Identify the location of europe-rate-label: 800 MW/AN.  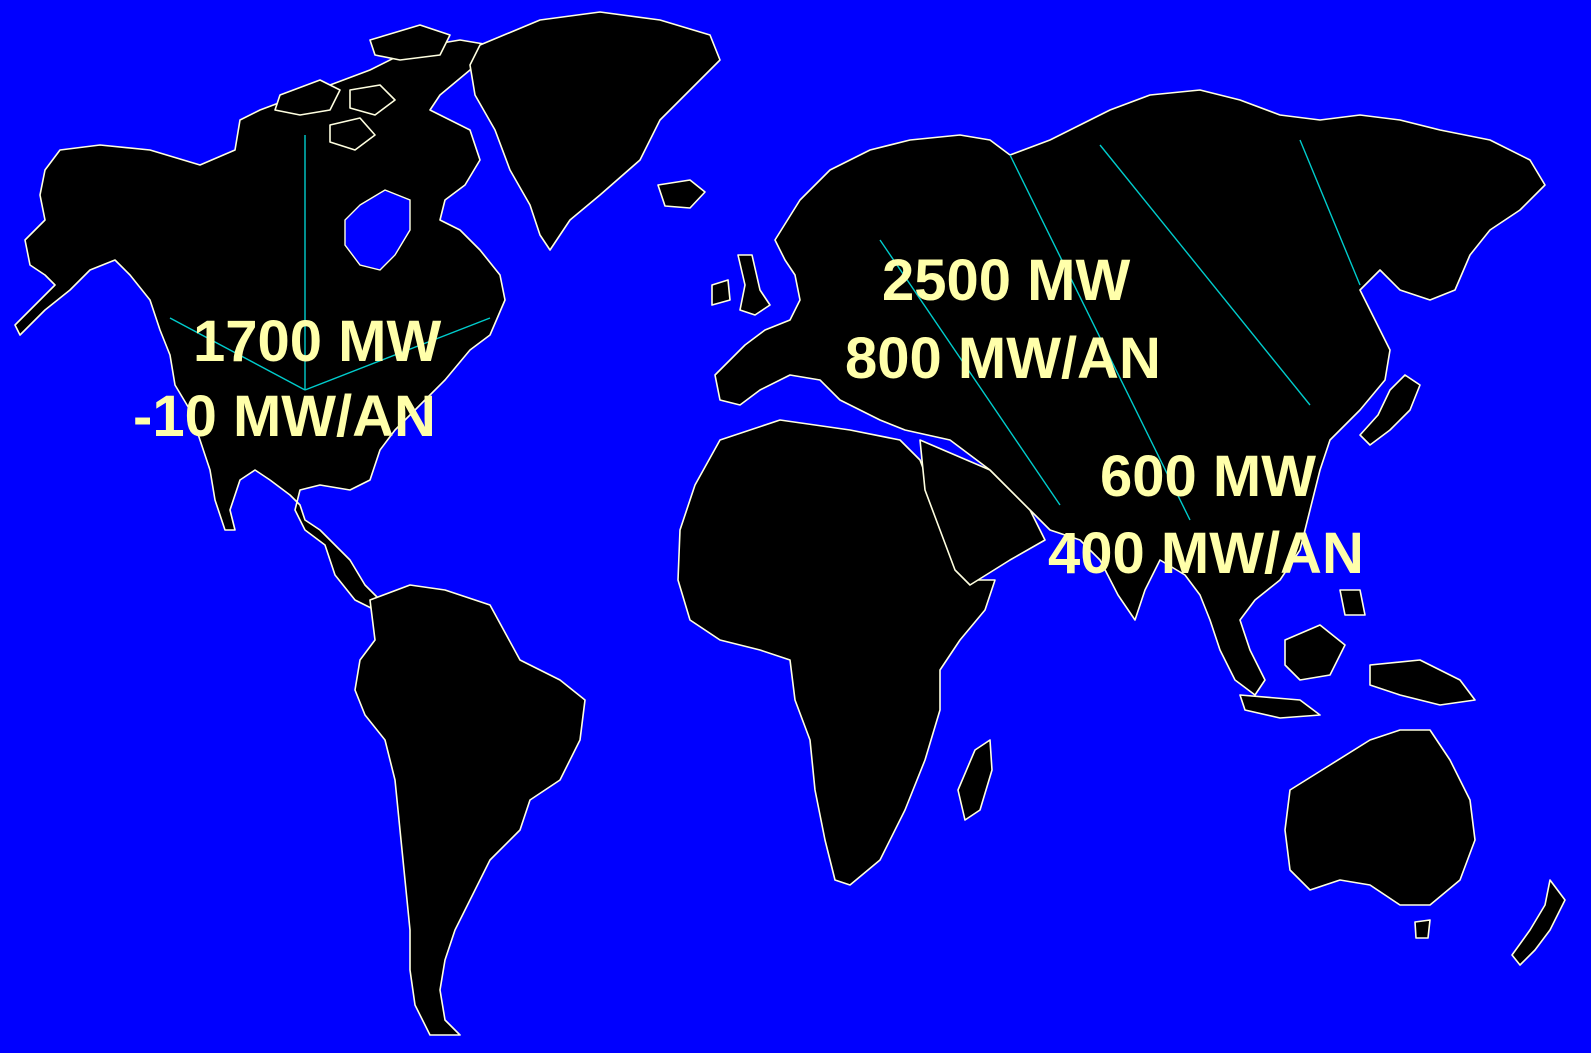
(1003, 358).